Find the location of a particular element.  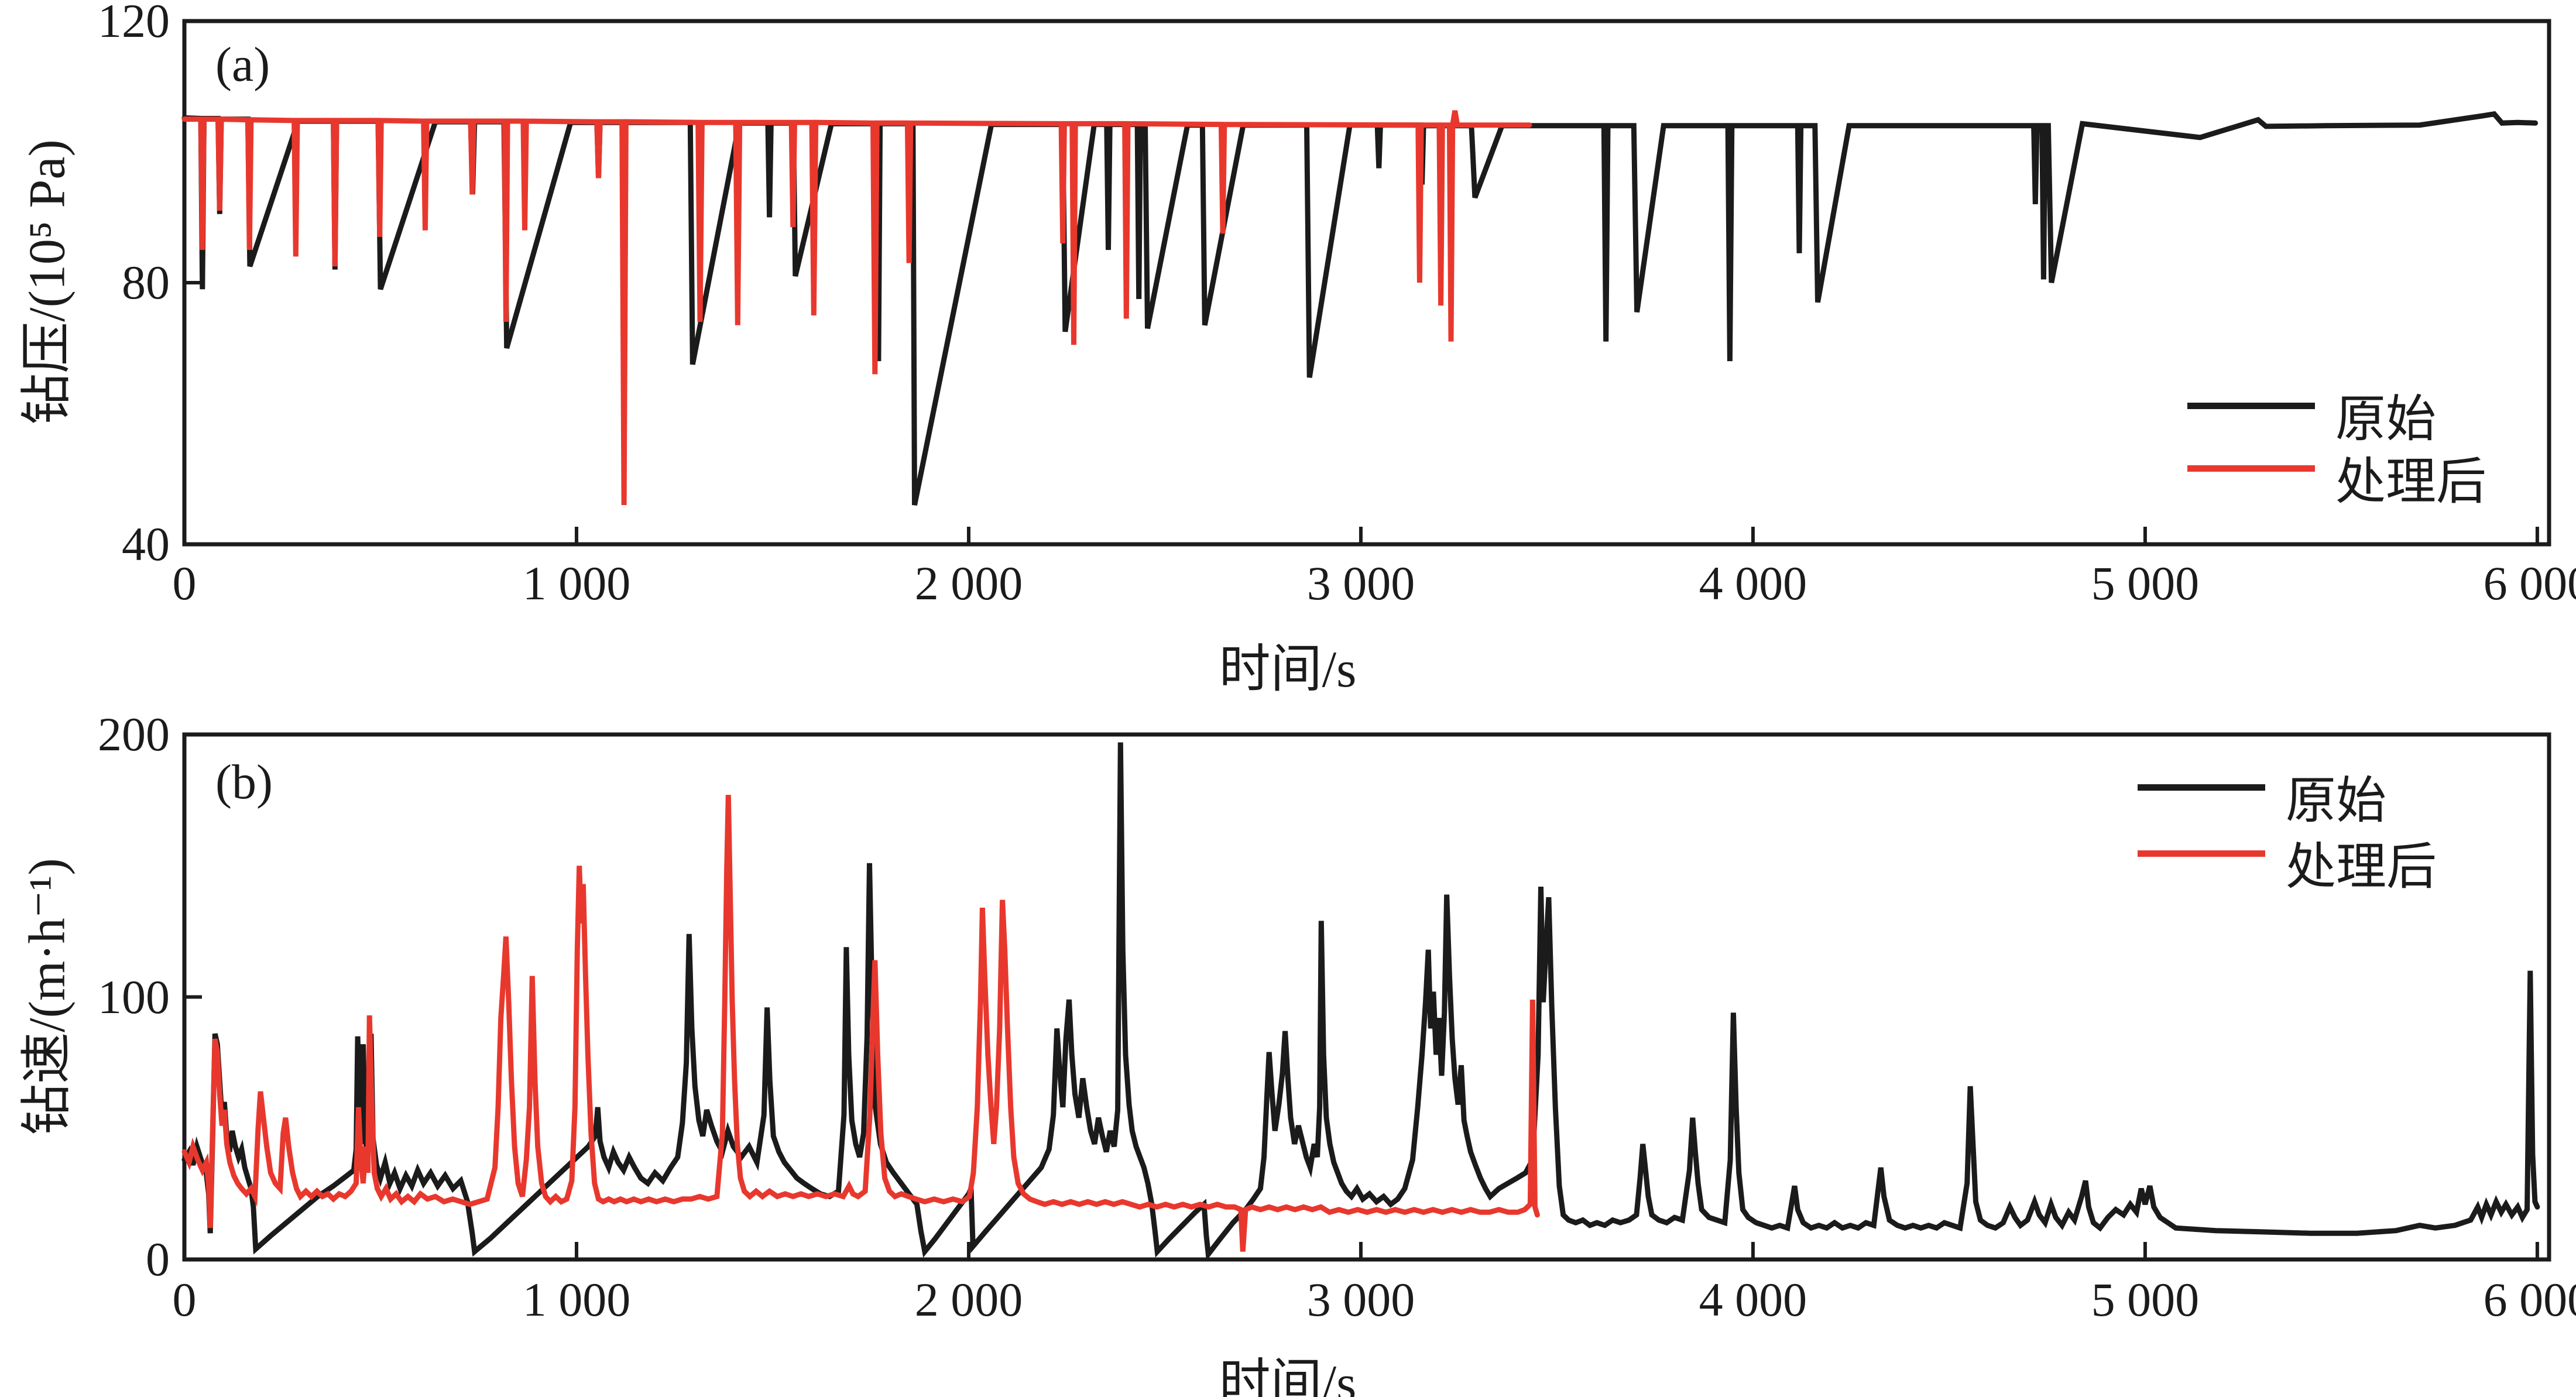

panel-a-xtick-label: 0 is located at coordinates (184, 583).